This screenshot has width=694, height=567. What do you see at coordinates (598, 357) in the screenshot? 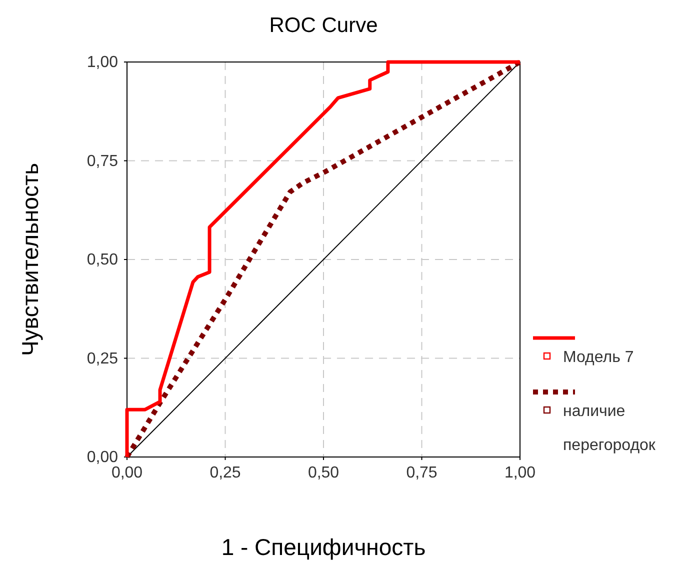
I see `legend-label: Модель 7` at bounding box center [598, 357].